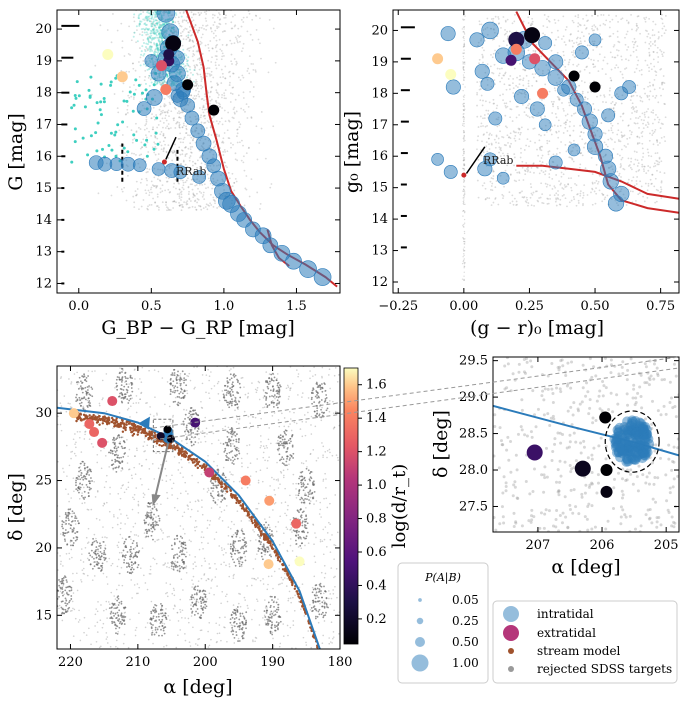  I want to click on gaia-extratidal-star, so click(122, 77).